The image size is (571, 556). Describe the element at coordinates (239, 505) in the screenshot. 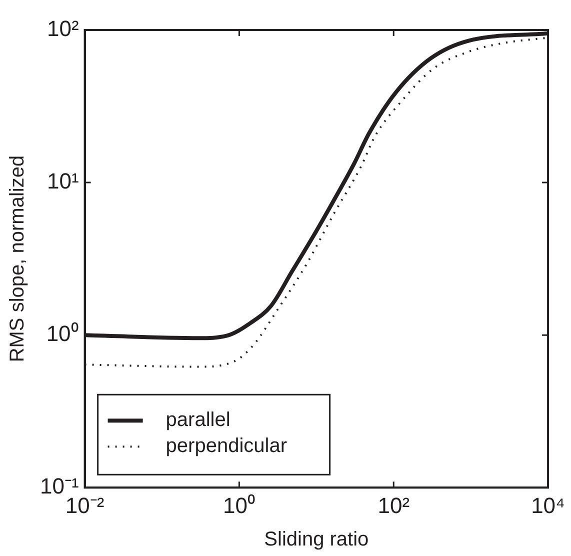

I see `x-tick-label: 10⁰` at that location.